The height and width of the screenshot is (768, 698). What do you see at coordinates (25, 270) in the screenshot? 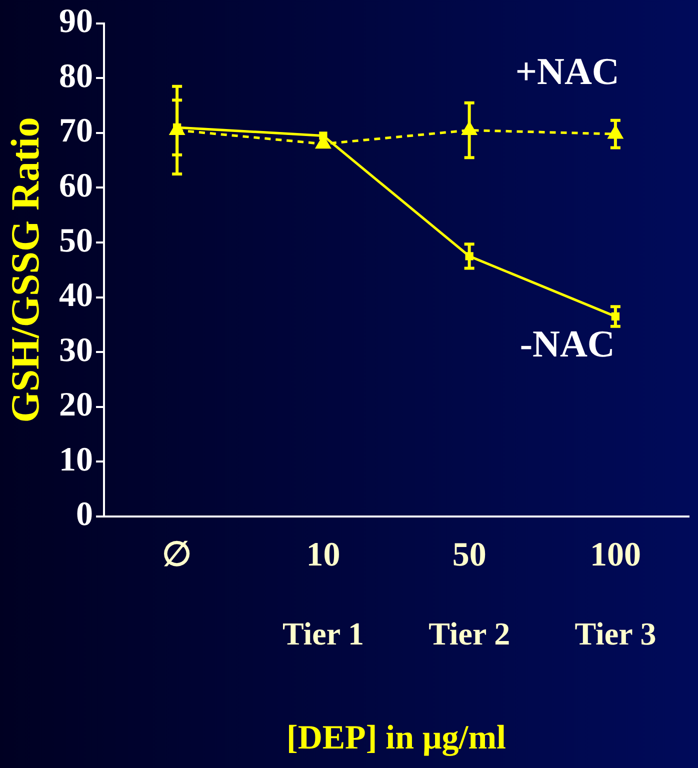
I see `y-axis-title: GSH/GSSG Ratio` at bounding box center [25, 270].